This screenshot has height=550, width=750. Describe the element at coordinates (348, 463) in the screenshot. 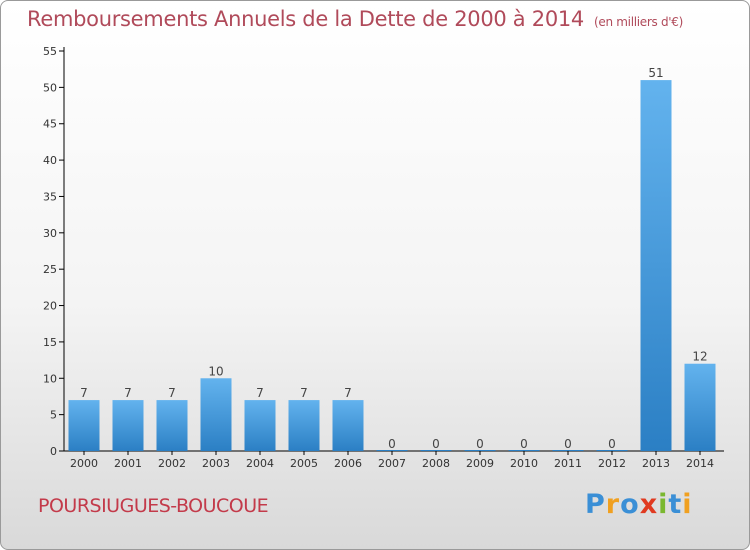

I see `x-tick-label: 2006` at that location.